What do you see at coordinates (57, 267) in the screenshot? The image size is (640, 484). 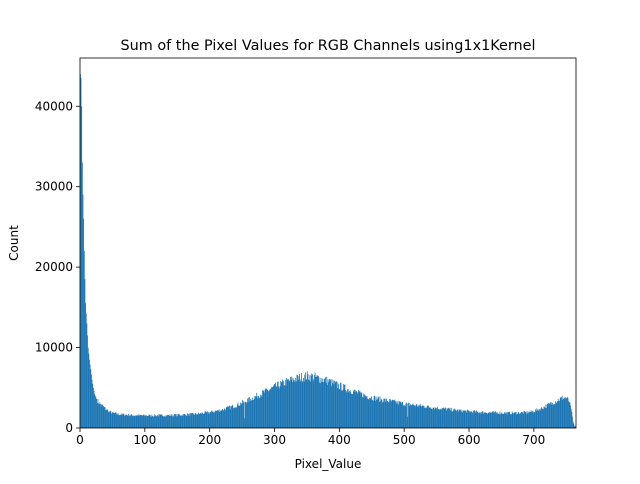 I see `y-axis: 0 10000 20000 30000 40000` at bounding box center [57, 267].